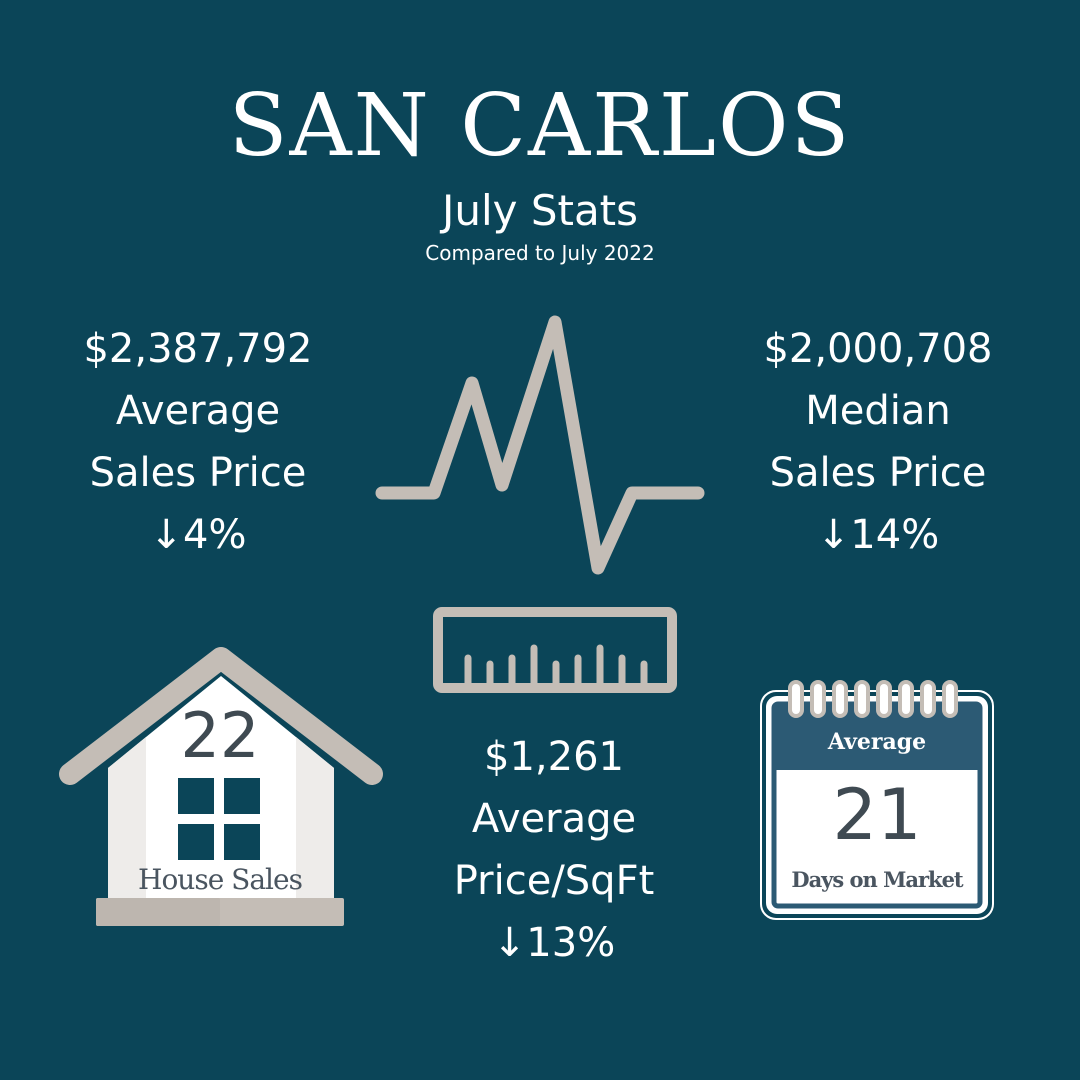  Describe the element at coordinates (554, 881) in the screenshot. I see `stat-label-line2: Price/SqFt` at that location.